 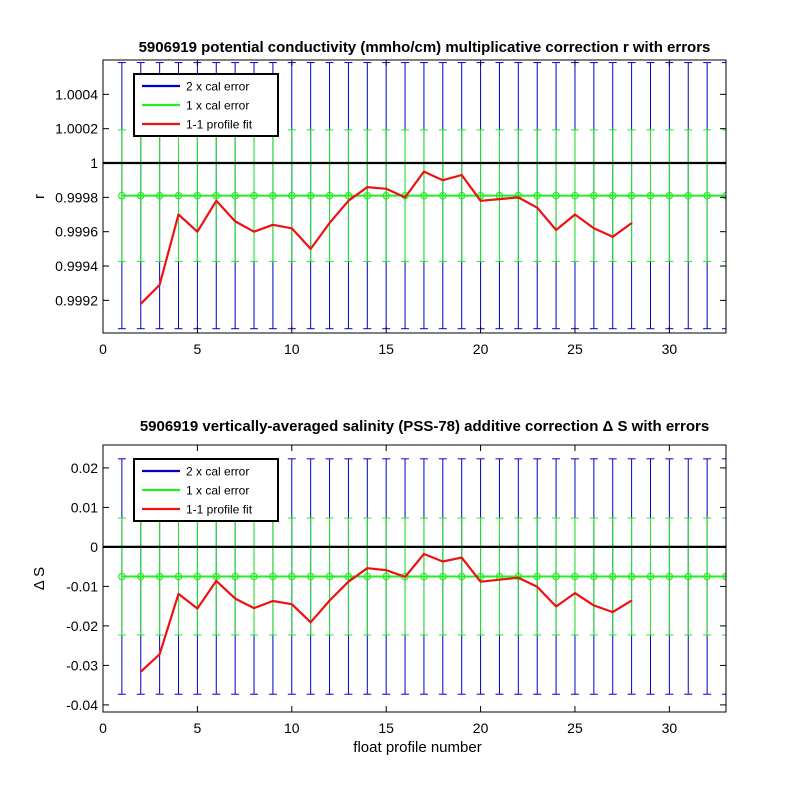 I want to click on y-tick-label: -0.04, so click(x=82, y=705).